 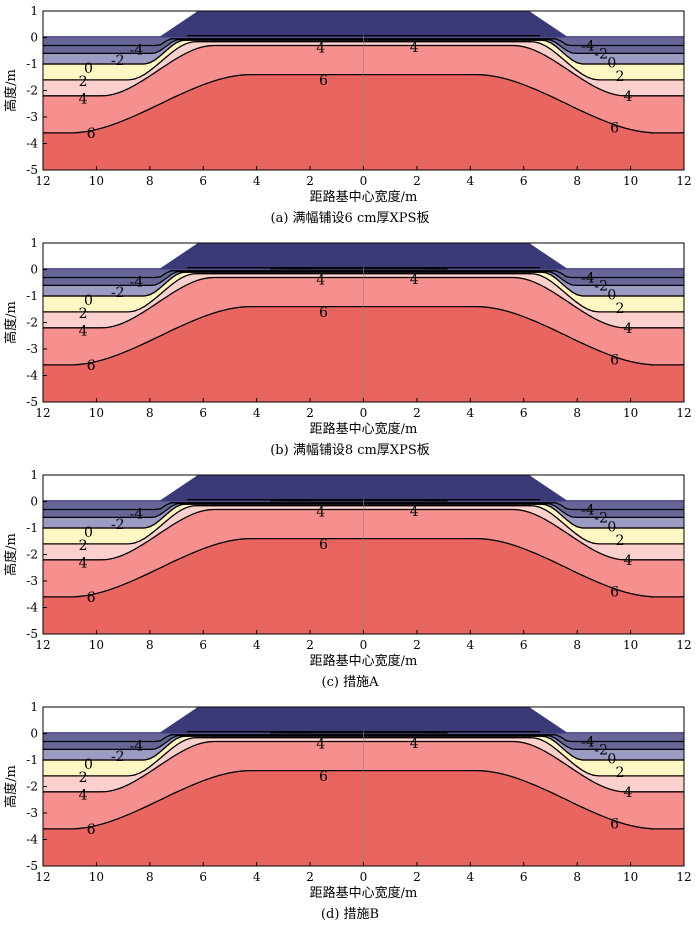 I want to click on band--4-area, so click(x=363, y=277).